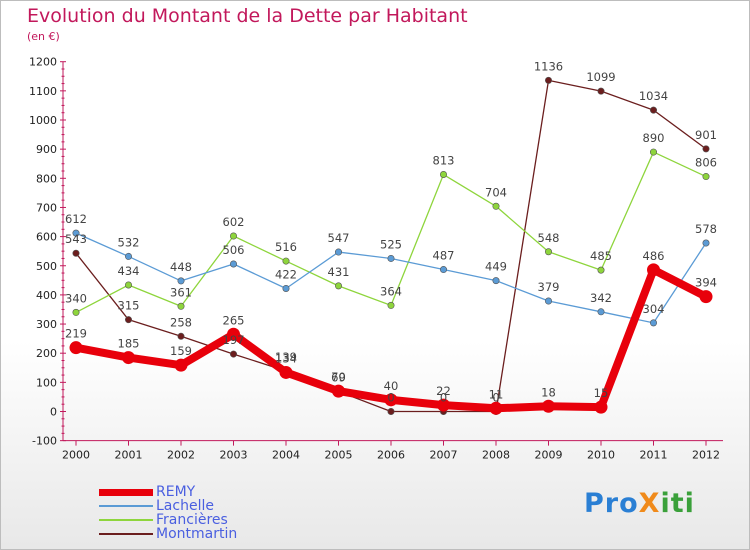 The height and width of the screenshot is (550, 750). I want to click on point-remy-2002, so click(181, 365).